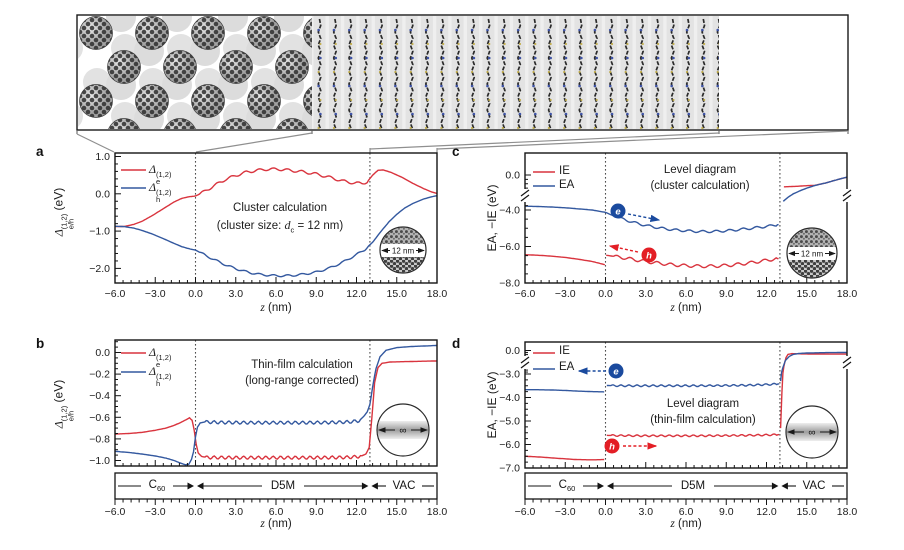  I want to click on x-tick-label: 3.0, so click(645, 512).